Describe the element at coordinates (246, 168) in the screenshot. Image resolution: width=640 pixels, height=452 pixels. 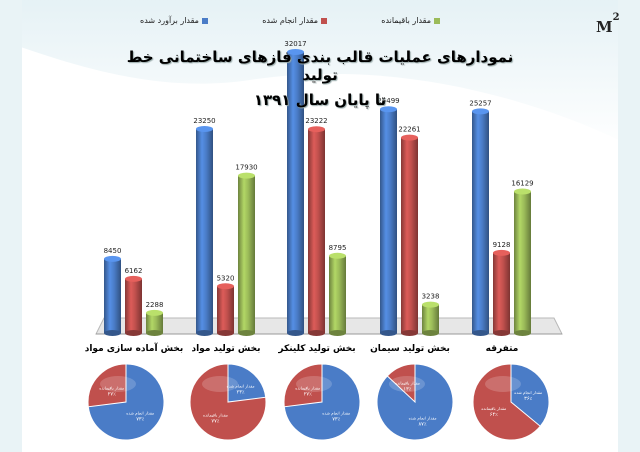
I see `bar-value-label-1-2: 17930` at that location.